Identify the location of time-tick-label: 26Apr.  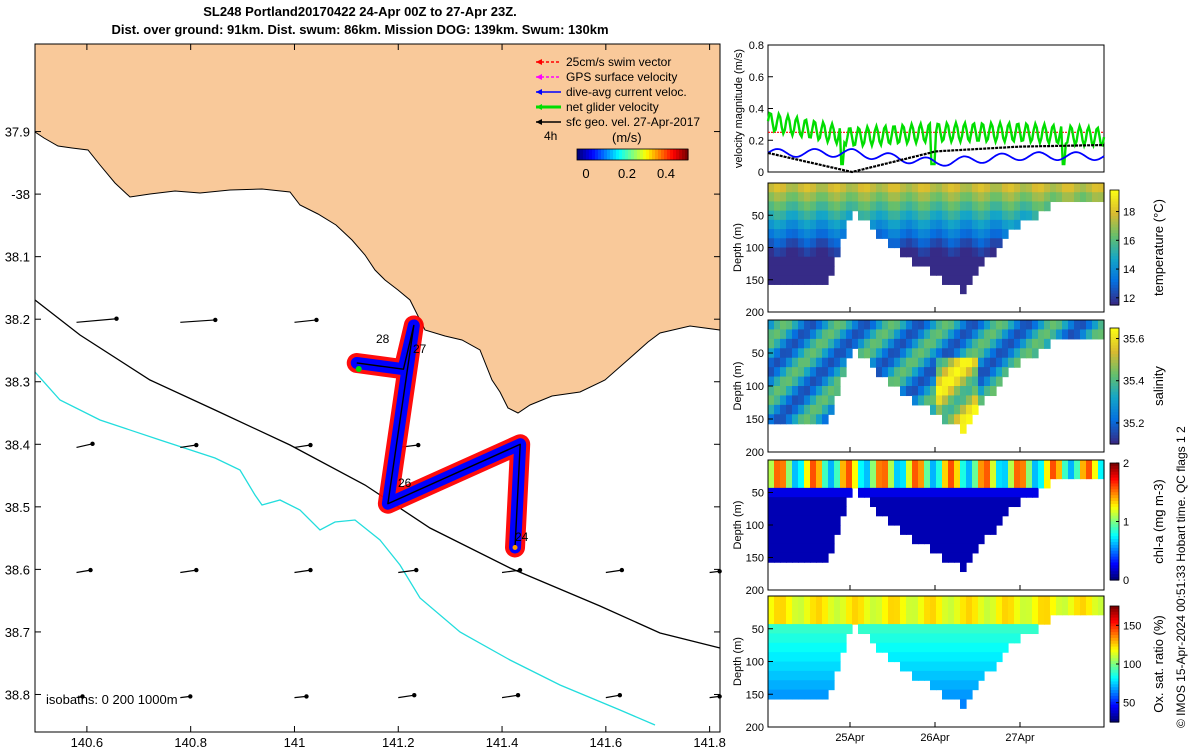
(935, 738).